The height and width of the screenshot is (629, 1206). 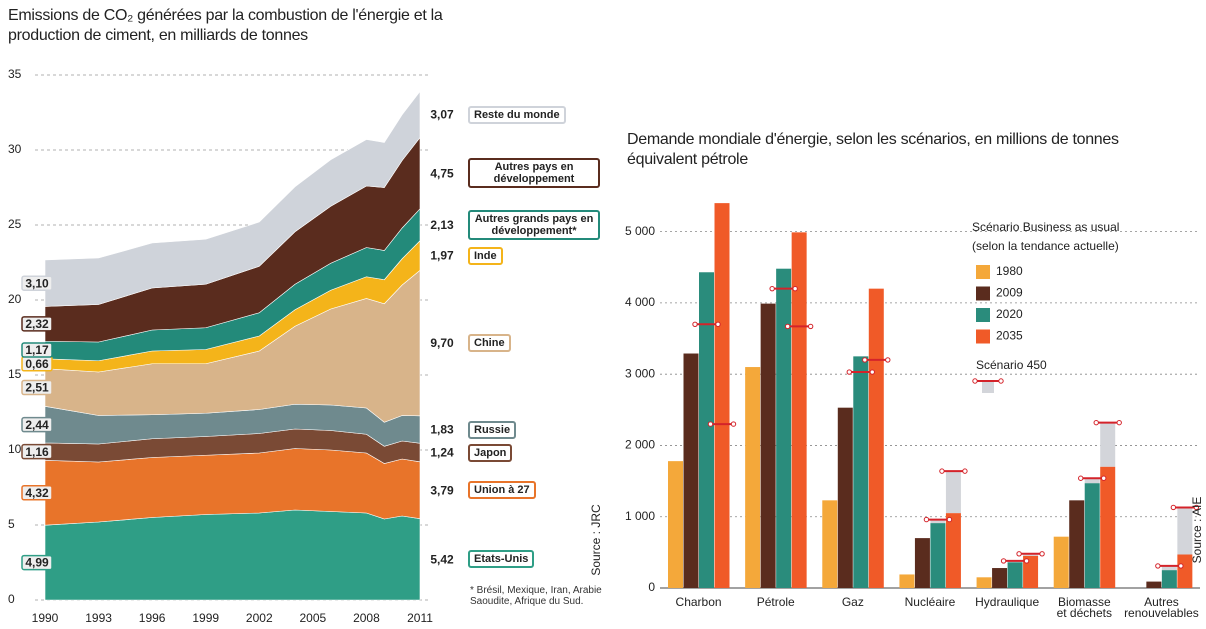 I want to click on value-label: 2,51, so click(x=37, y=388).